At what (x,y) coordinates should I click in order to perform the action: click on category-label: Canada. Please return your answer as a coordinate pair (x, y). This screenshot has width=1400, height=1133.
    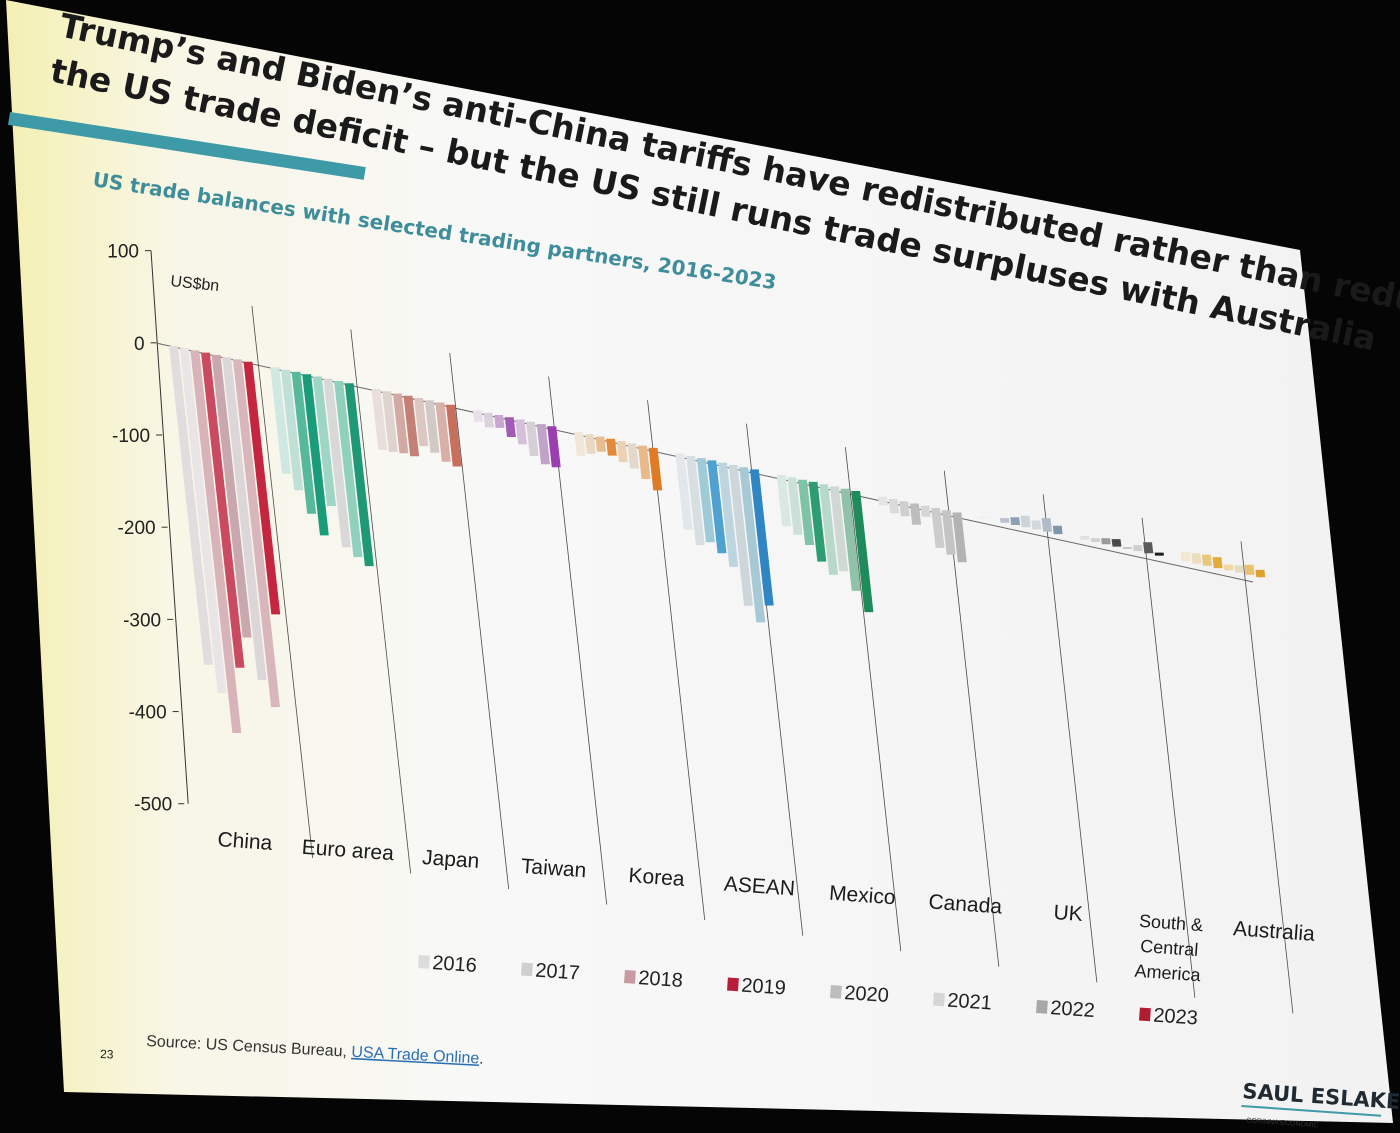
    Looking at the image, I should click on (965, 904).